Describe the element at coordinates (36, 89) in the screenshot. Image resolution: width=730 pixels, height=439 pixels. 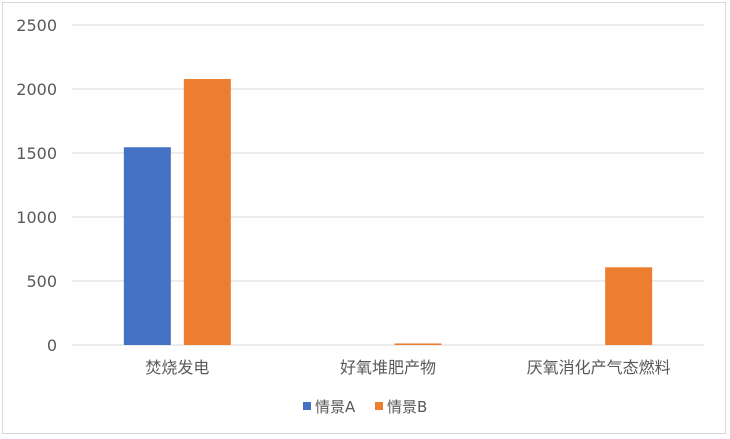
I see `y-tick-label: 2000` at that location.